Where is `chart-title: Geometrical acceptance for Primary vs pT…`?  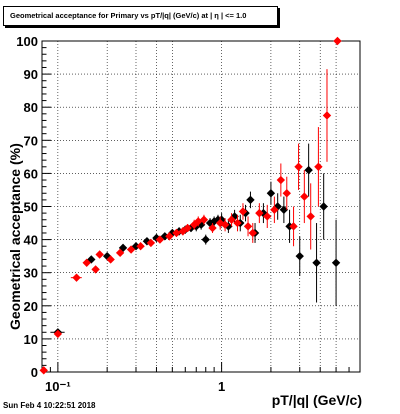 chart-title: Geometrical acceptance for Primary vs pT… is located at coordinates (140, 16).